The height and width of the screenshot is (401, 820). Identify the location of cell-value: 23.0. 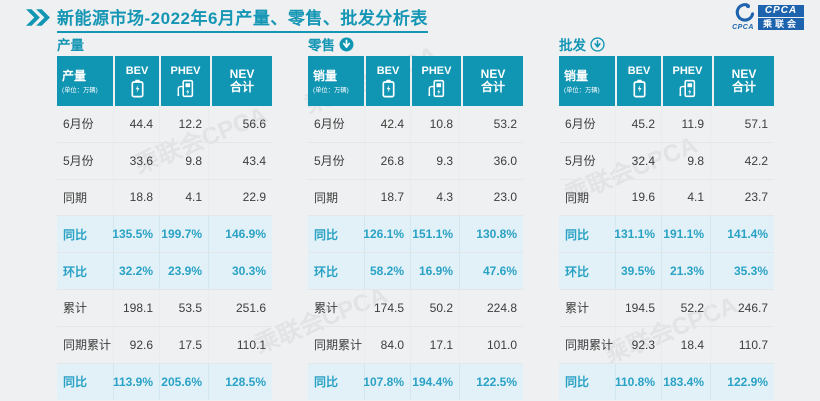
(491, 197).